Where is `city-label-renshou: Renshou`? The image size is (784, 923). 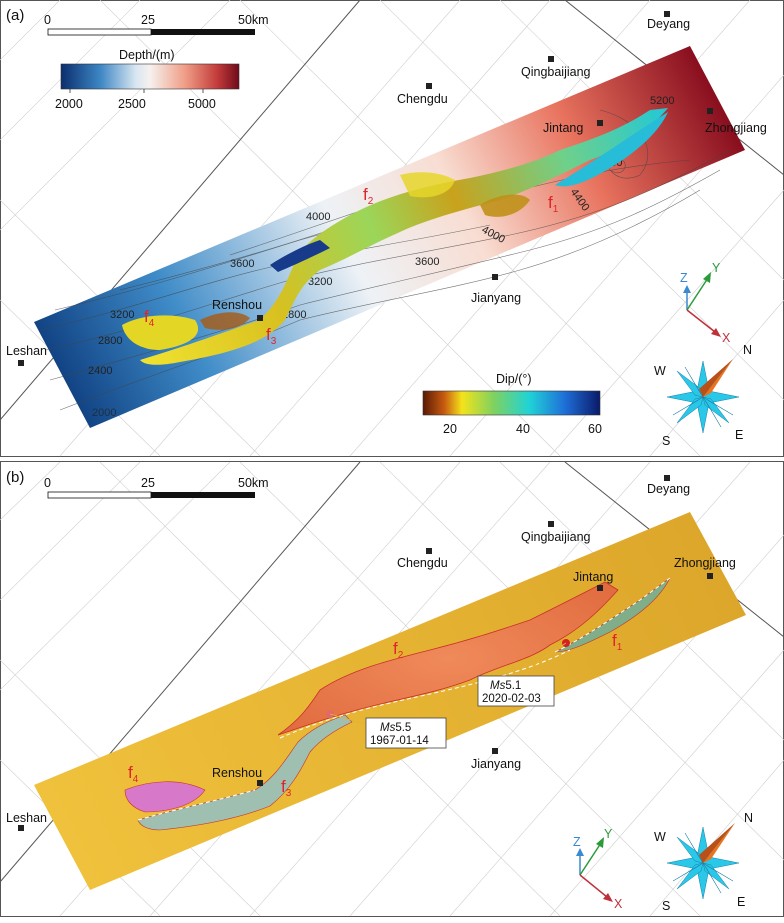
city-label-renshou: Renshou is located at coordinates (237, 305).